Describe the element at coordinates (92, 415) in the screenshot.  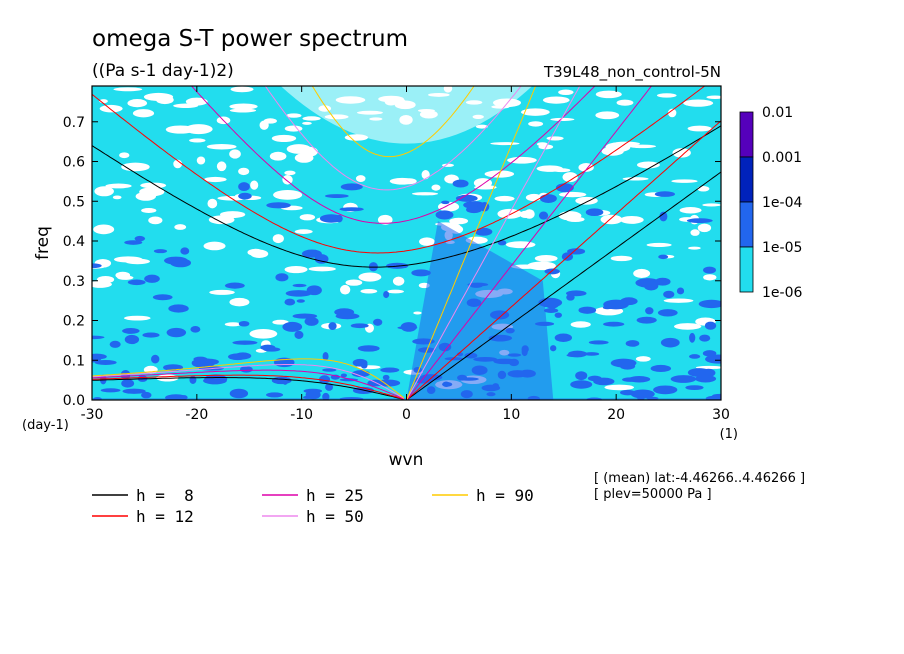
I see `x-tick-label: -30` at that location.